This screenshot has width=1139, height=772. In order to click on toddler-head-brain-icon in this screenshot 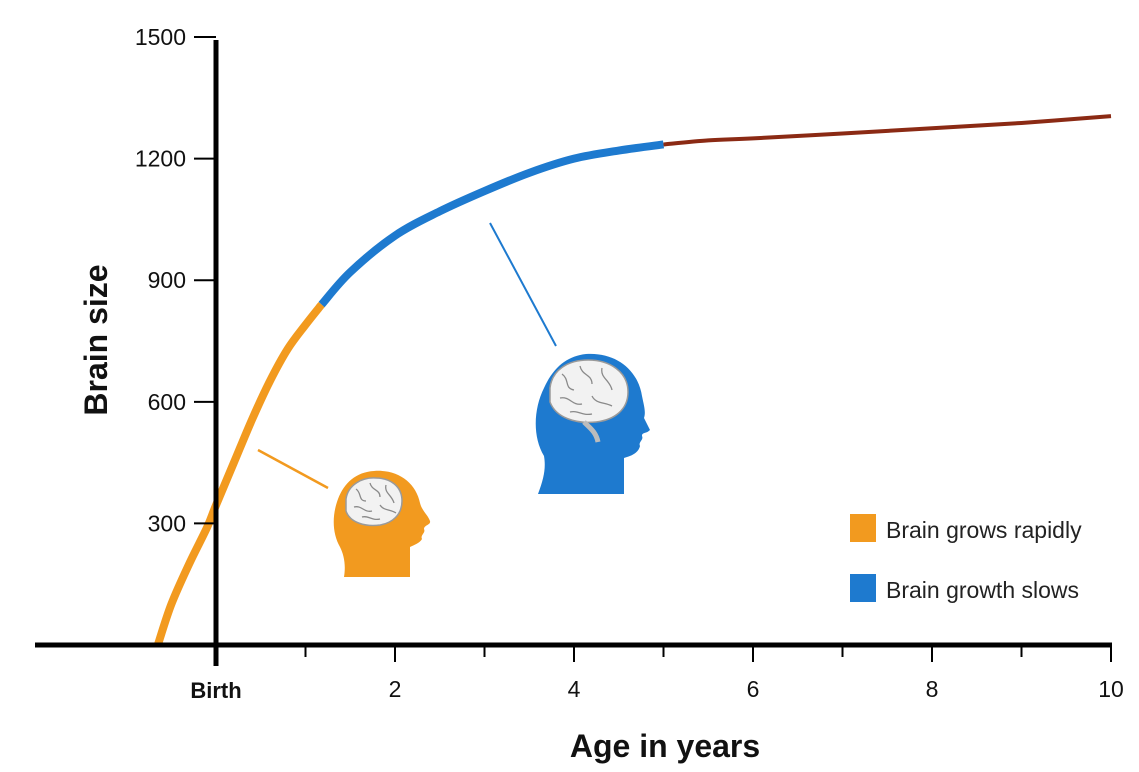, I will do `click(592, 423)`.